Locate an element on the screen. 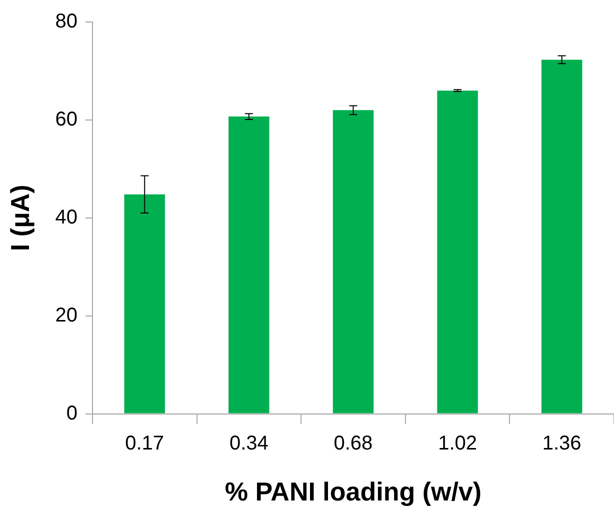 This screenshot has width=614, height=511. y-axis-title: I (μA) is located at coordinates (19, 218).